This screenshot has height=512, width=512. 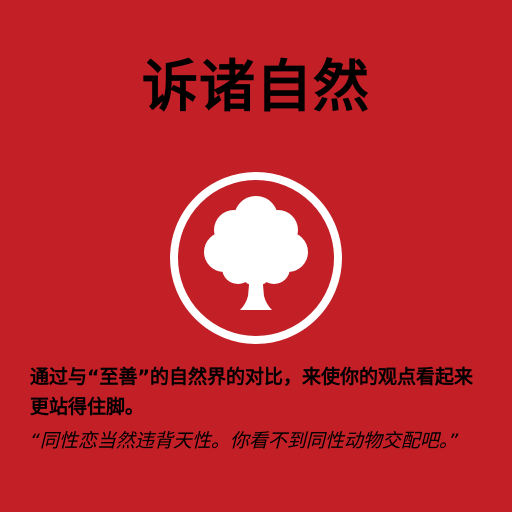 What do you see at coordinates (256, 258) in the screenshot?
I see `tree-icon` at bounding box center [256, 258].